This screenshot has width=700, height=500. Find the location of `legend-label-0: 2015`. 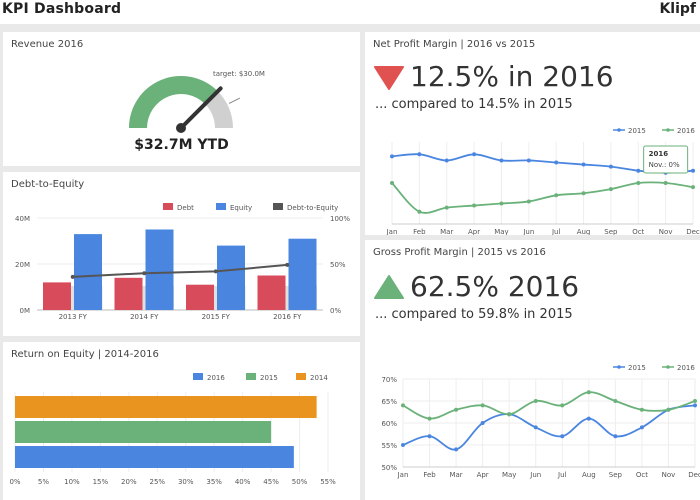

legend-label-0: 2015 is located at coordinates (637, 131).